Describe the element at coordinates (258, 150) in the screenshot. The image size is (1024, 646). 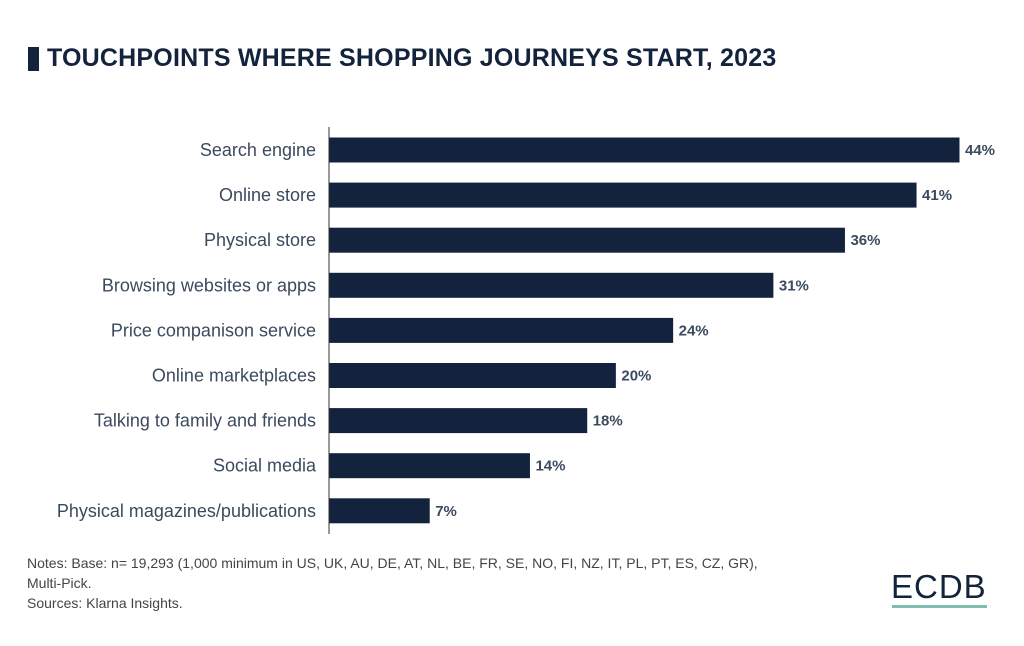
I see `category-label: Search engine` at that location.